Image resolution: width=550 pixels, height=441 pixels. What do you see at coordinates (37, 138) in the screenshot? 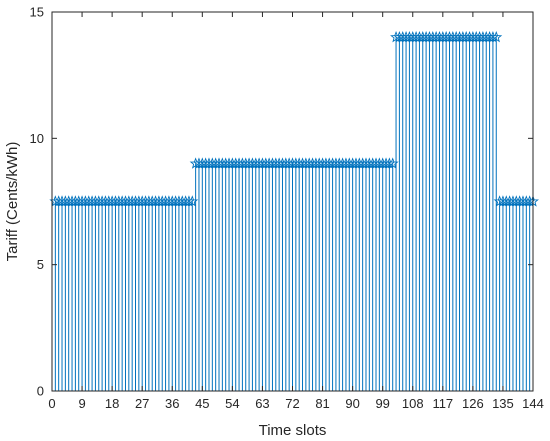
I see `y-tick-label: 10` at bounding box center [37, 138].